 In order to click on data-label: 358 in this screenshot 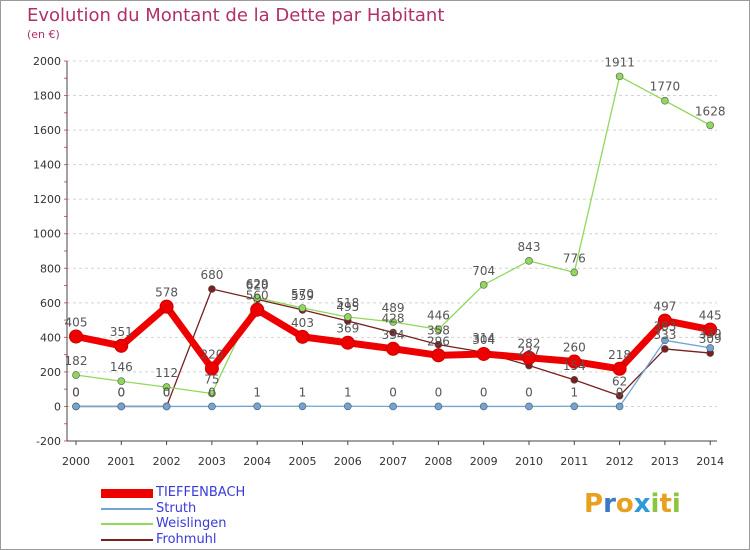, I will do `click(438, 331)`.